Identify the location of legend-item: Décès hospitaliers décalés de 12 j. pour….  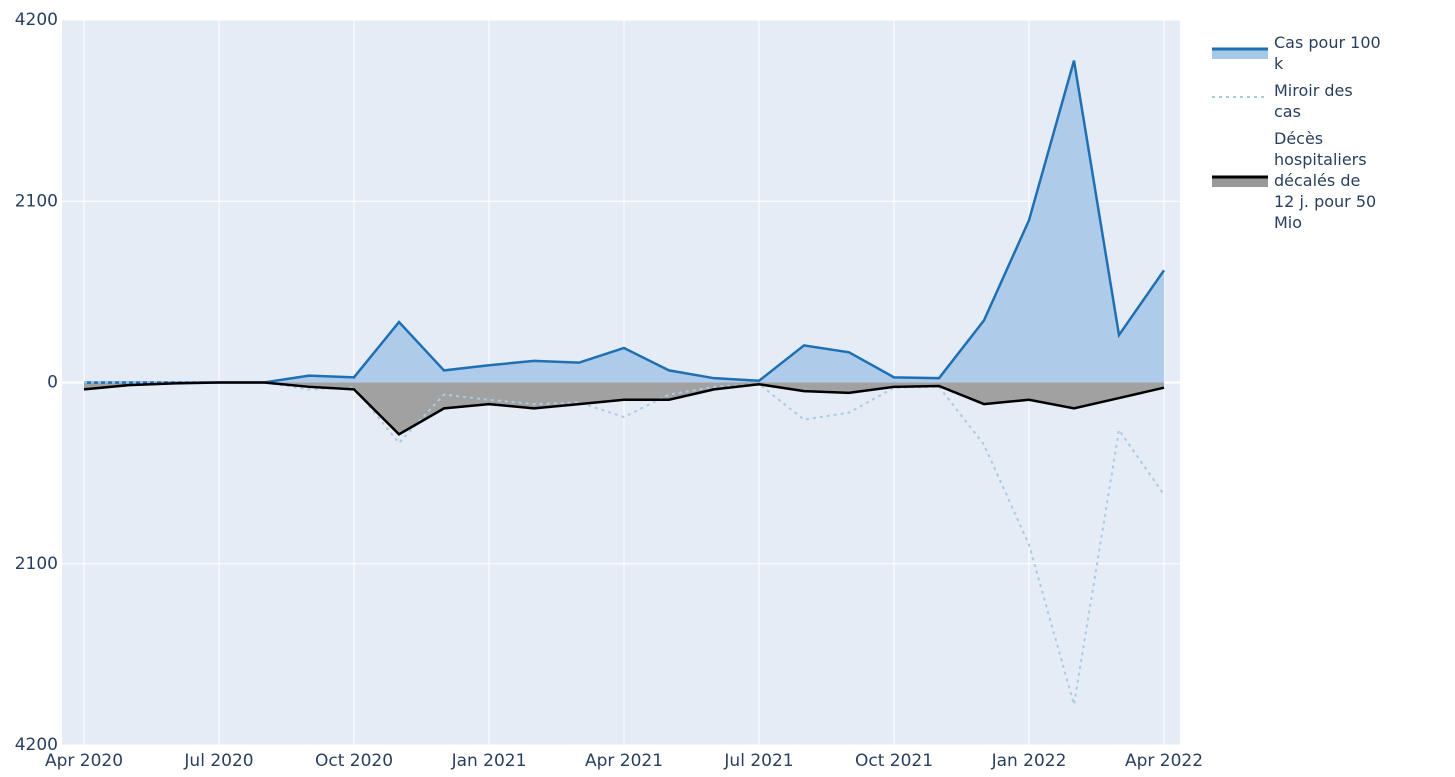
(1297, 180).